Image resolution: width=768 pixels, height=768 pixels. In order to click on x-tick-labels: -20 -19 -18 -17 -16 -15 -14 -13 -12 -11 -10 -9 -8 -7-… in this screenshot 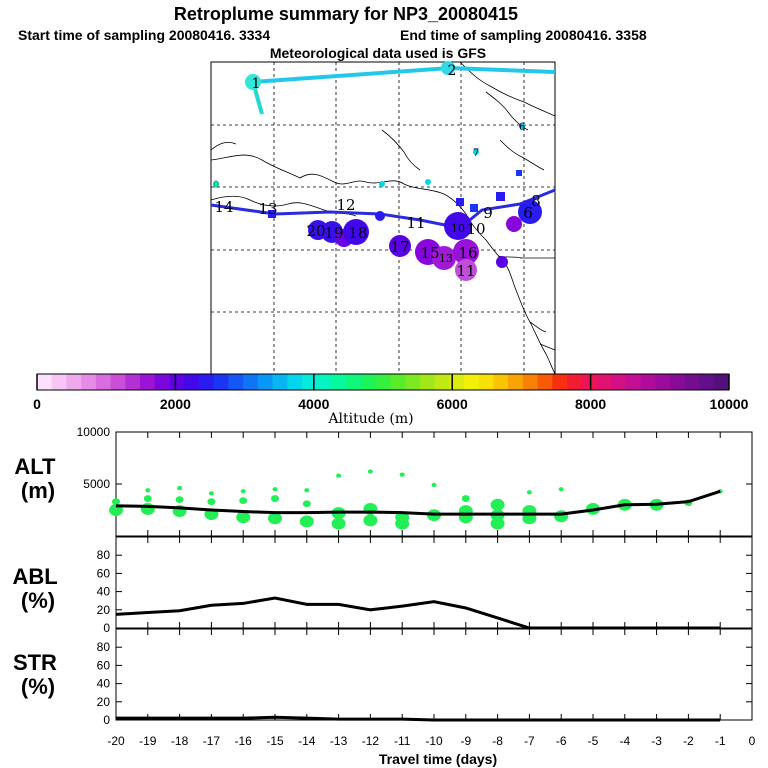, I will do `click(431, 741)`.